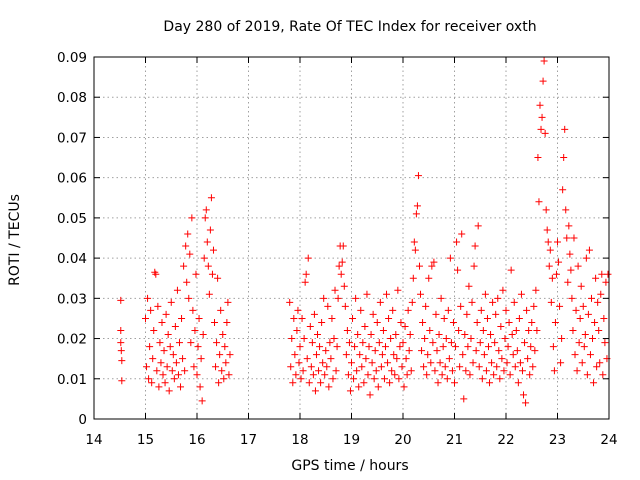  What do you see at coordinates (72, 138) in the screenshot?
I see `y-tick-label: 0.07` at bounding box center [72, 138].